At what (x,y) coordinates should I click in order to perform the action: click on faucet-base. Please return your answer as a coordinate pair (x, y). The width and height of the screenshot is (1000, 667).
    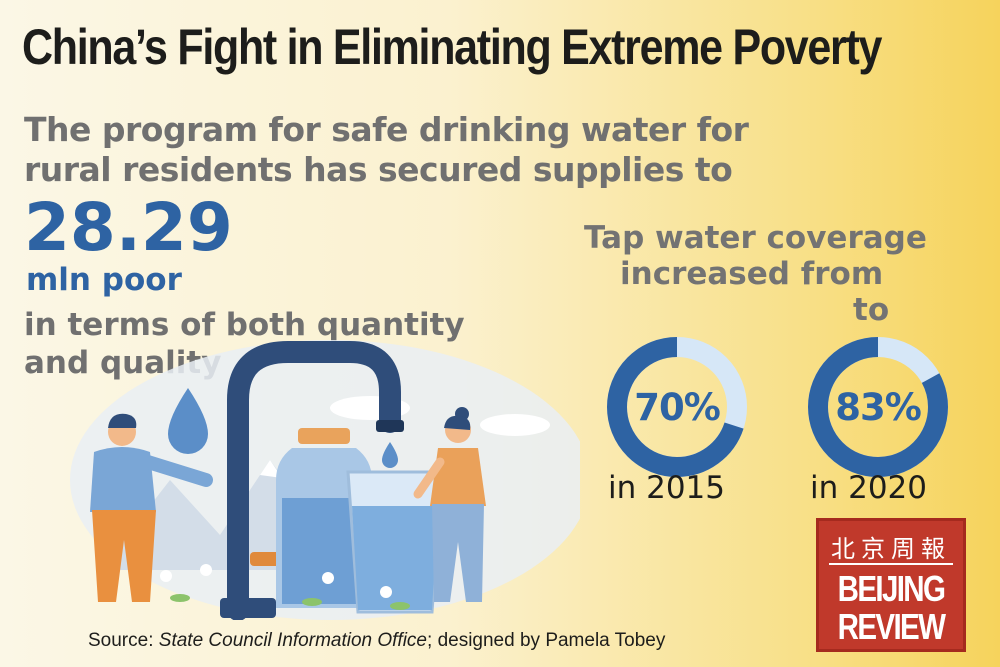
    Looking at the image, I should click on (248, 608).